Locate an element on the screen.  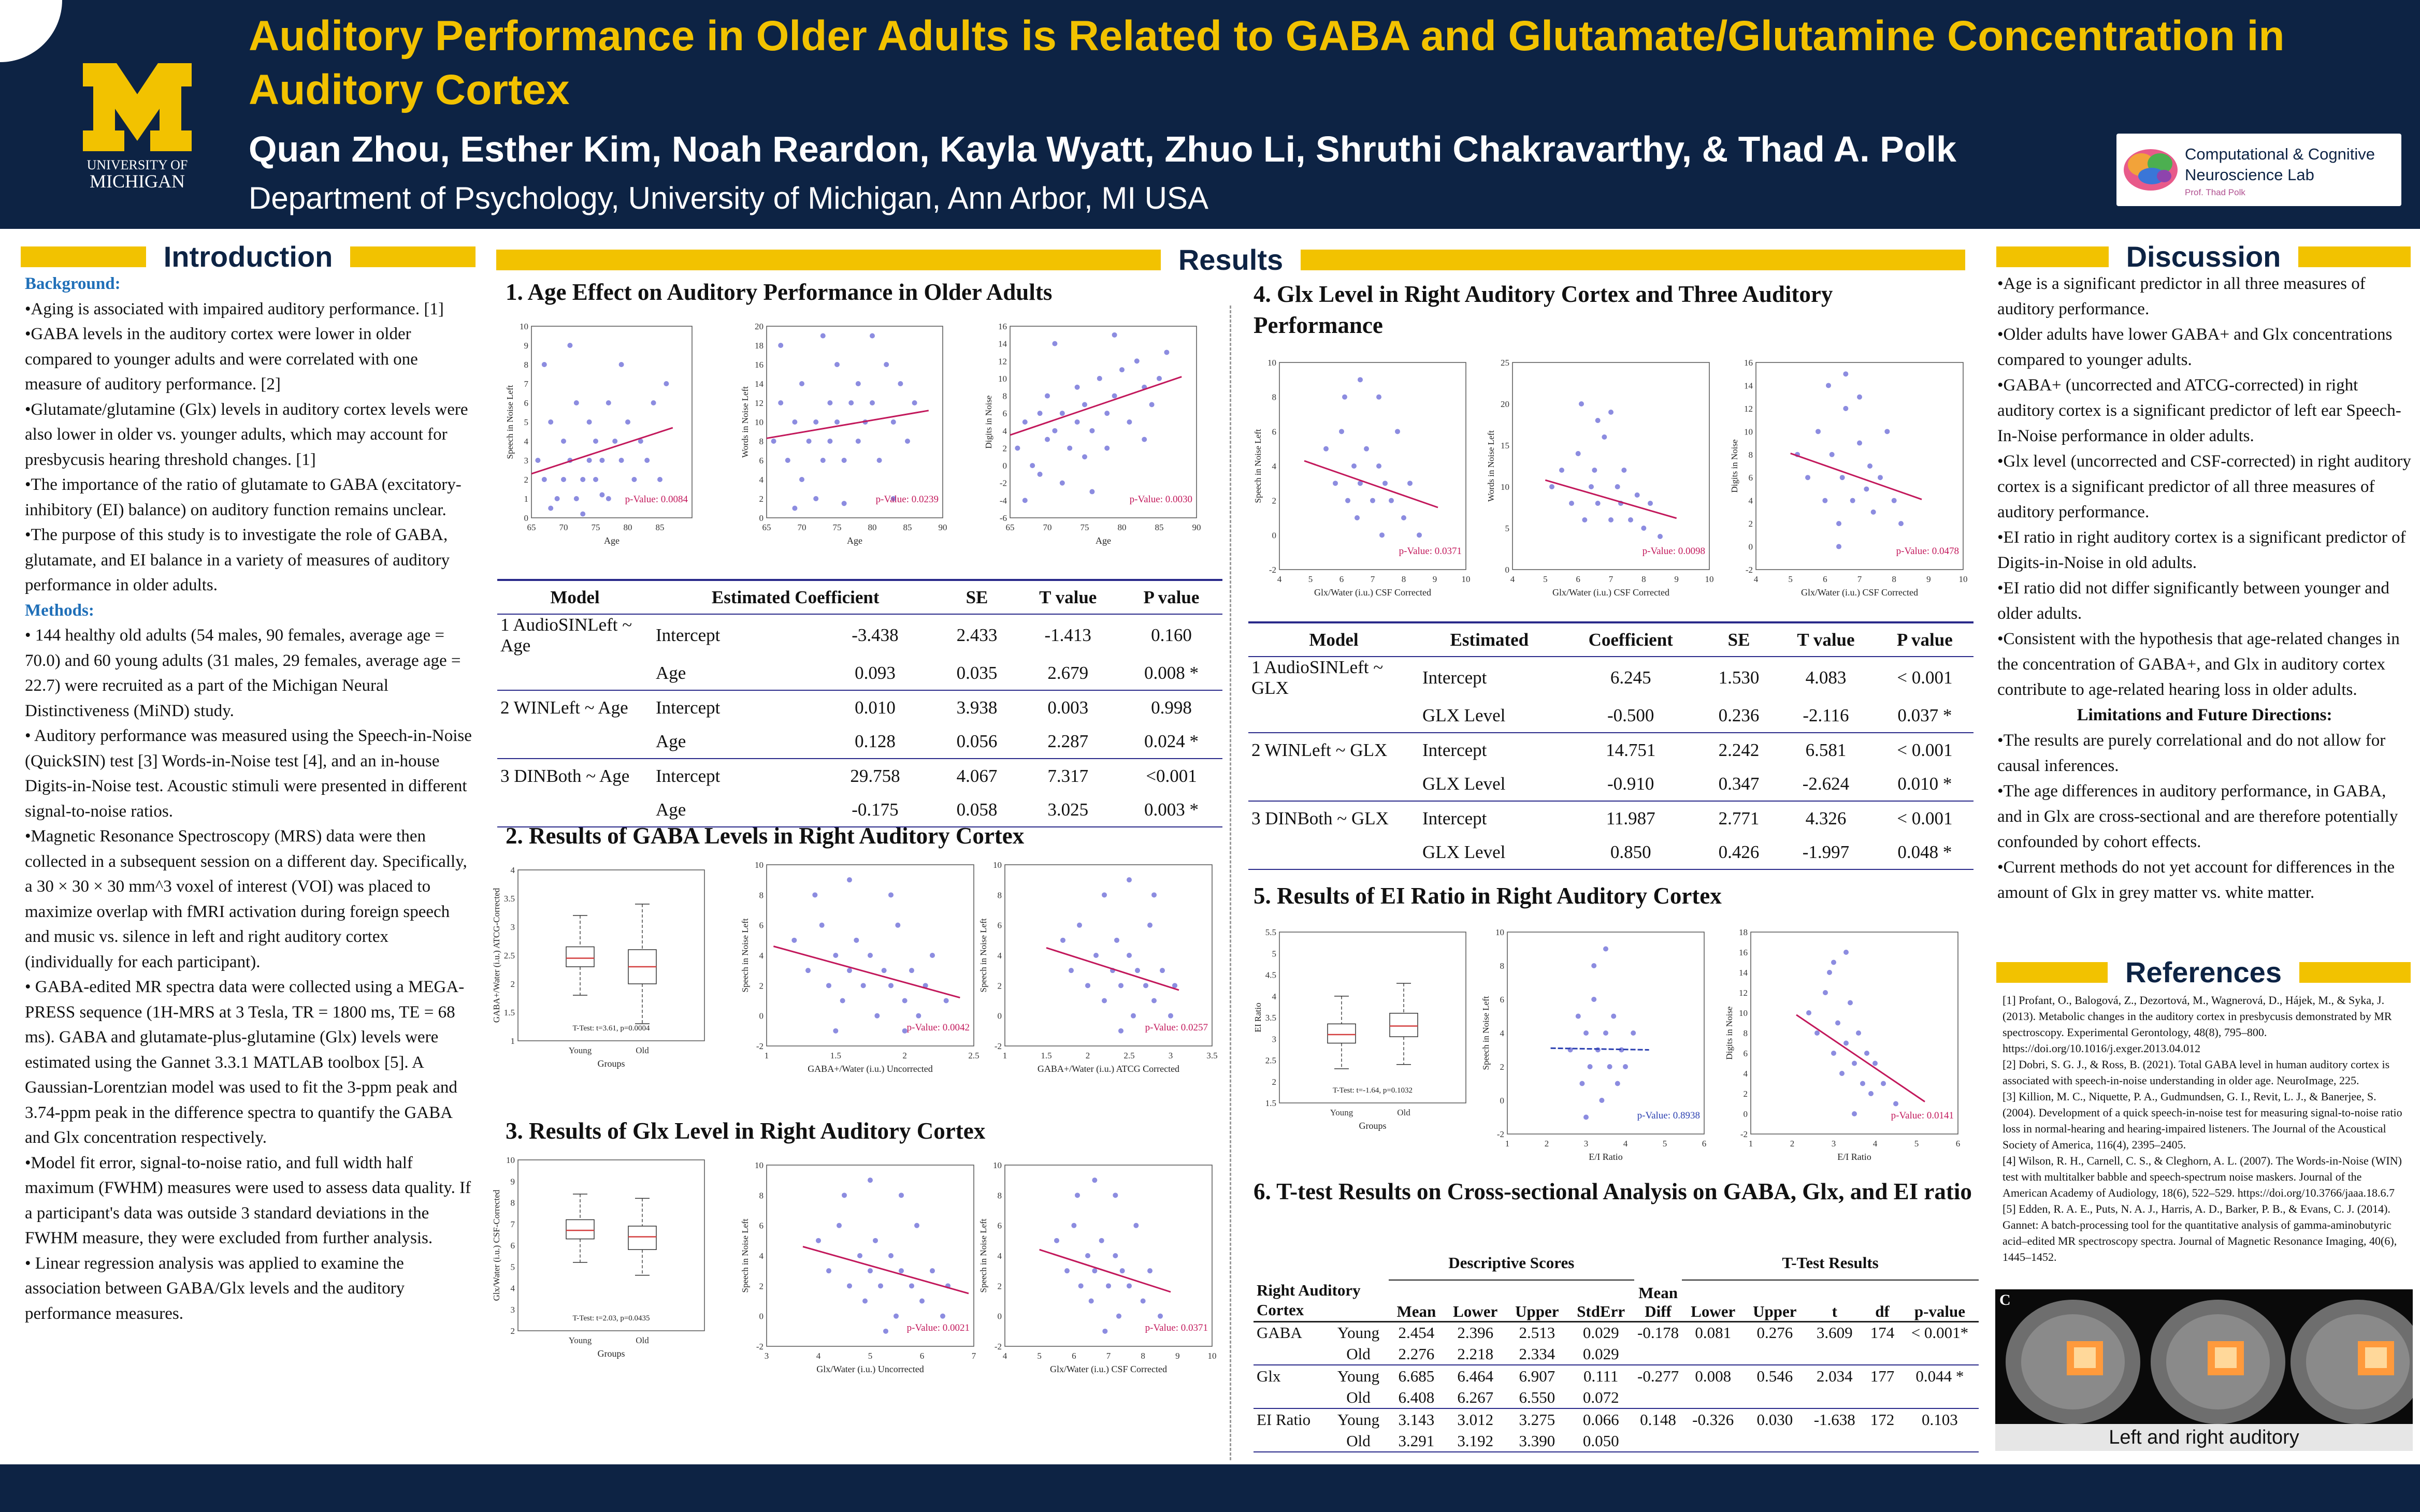
y-tick-label: 20 is located at coordinates (1505, 404).